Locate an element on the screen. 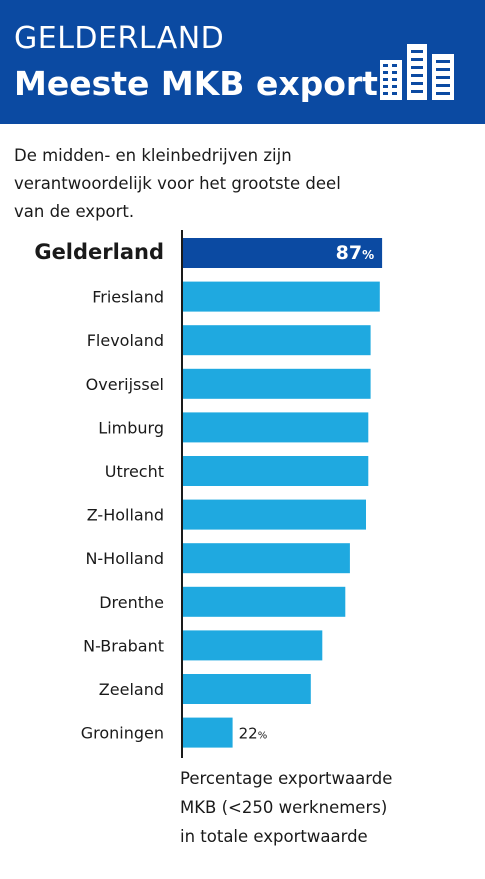 Image resolution: width=485 pixels, height=879 pixels. bar-utrecht is located at coordinates (275, 471).